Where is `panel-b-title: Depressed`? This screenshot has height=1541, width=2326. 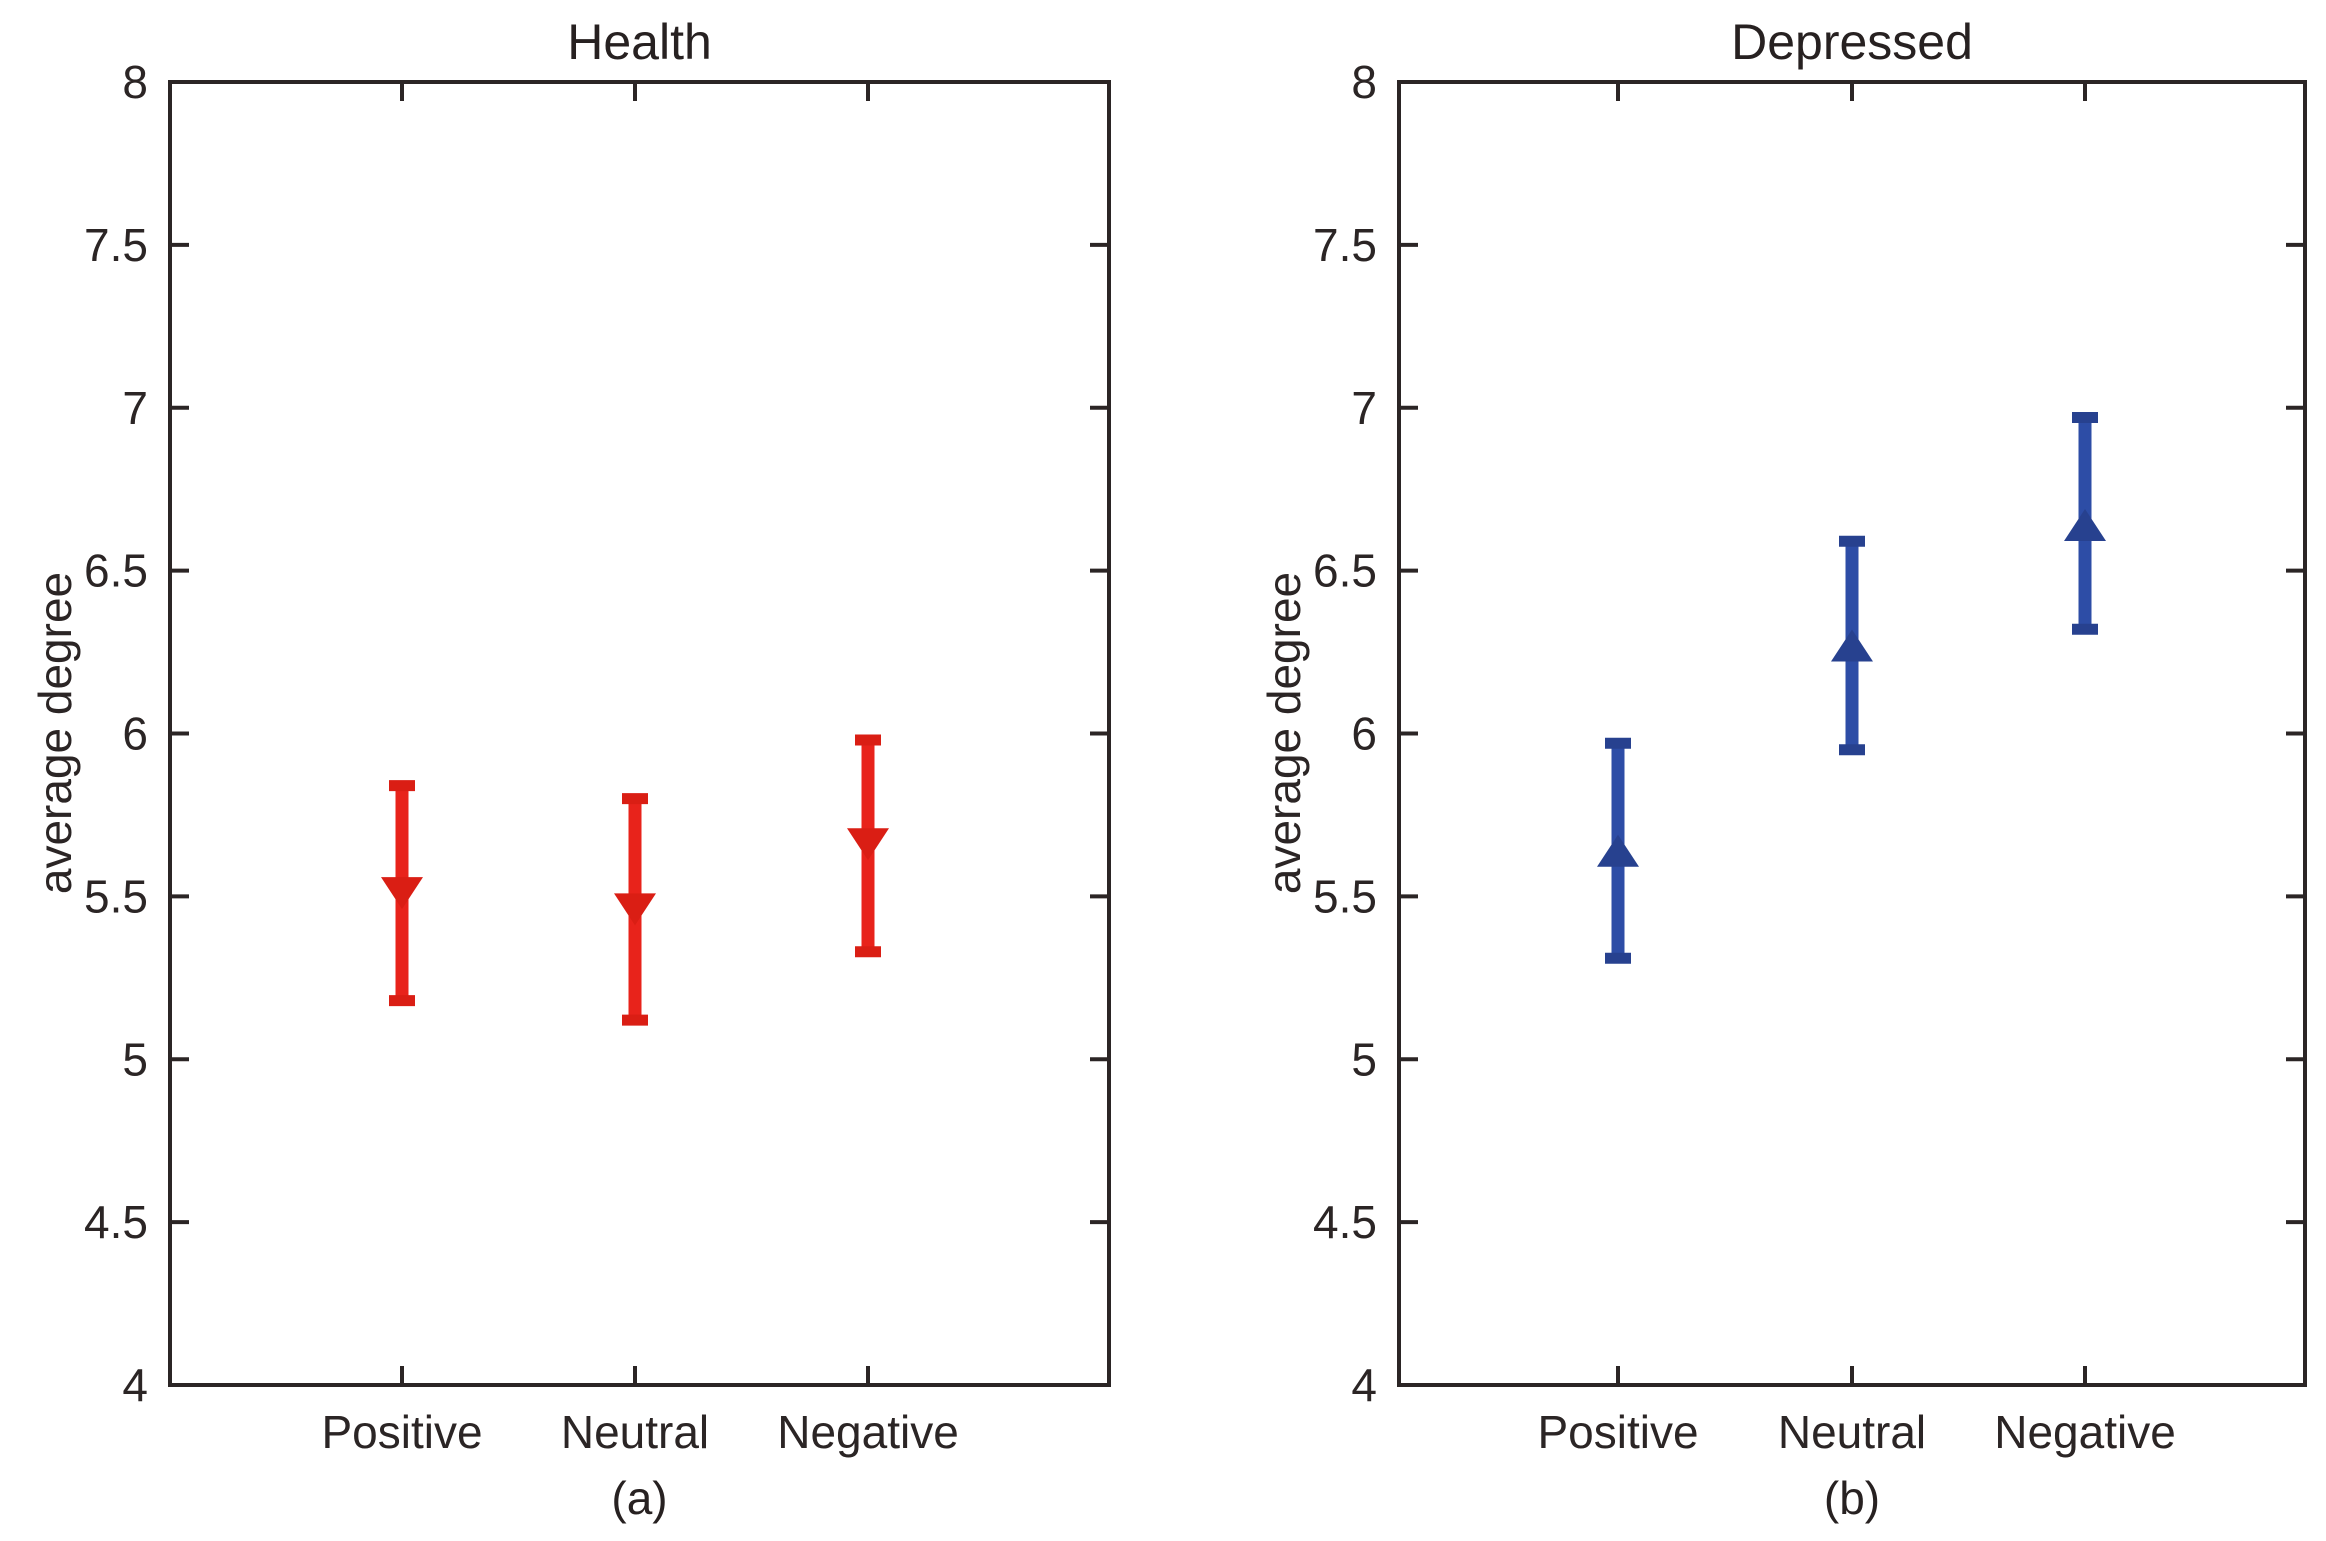 panel-b-title: Depressed is located at coordinates (1852, 42).